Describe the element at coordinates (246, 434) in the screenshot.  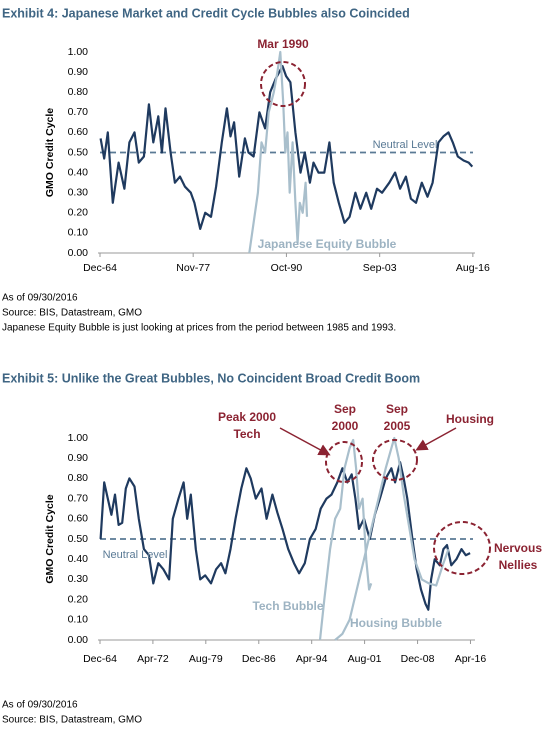
I see `annotation: Tech` at that location.